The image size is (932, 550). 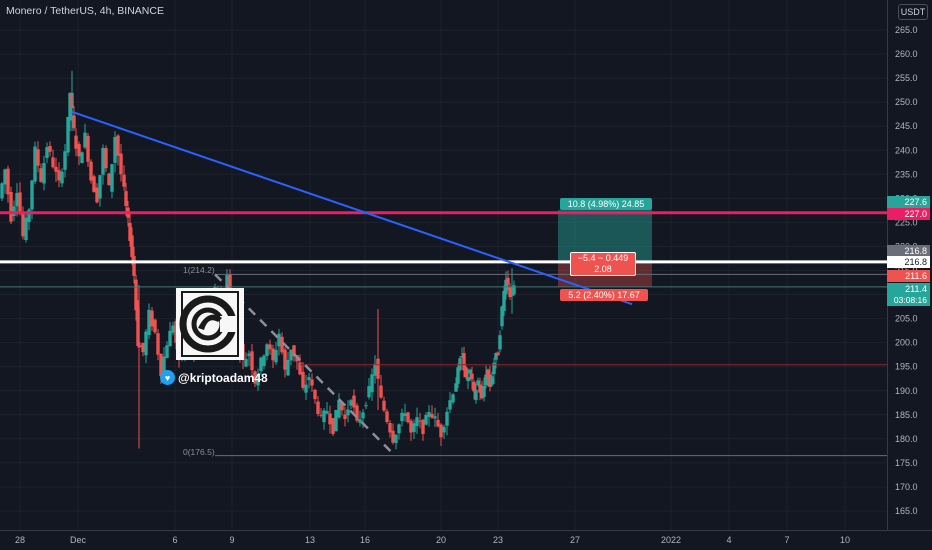 What do you see at coordinates (210, 324) in the screenshot?
I see `kriptoadam-logo` at bounding box center [210, 324].